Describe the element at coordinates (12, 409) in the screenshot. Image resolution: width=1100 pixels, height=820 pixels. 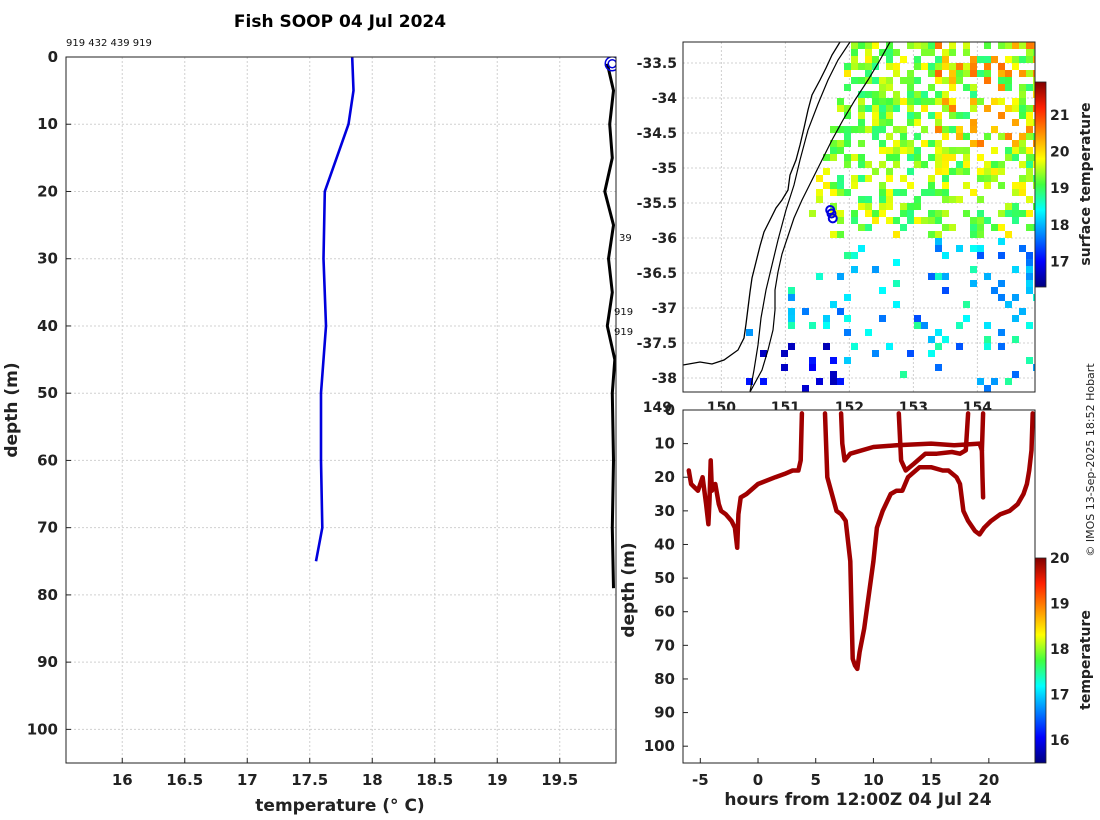
I see `profile-y-label: depth (m)` at that location.